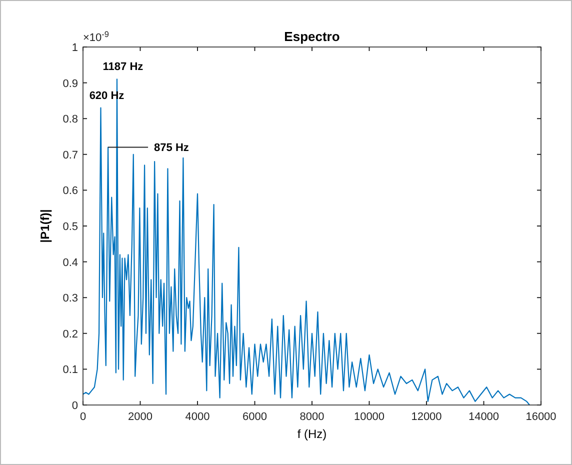 The width and height of the screenshot is (572, 465). I want to click on y-axis-title: |P1(f)|, so click(45, 226).